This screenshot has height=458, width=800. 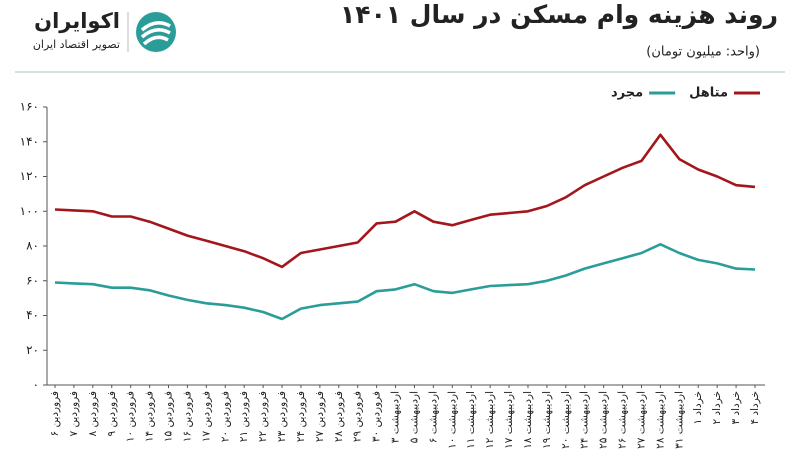 What do you see at coordinates (150, 416) in the screenshot?
I see `x-tick-label: ۱۴ فروردین` at bounding box center [150, 416].